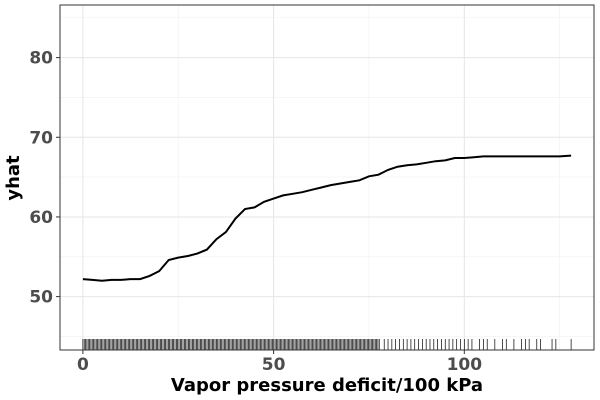  What do you see at coordinates (327, 344) in the screenshot?
I see `rug-marks` at bounding box center [327, 344].